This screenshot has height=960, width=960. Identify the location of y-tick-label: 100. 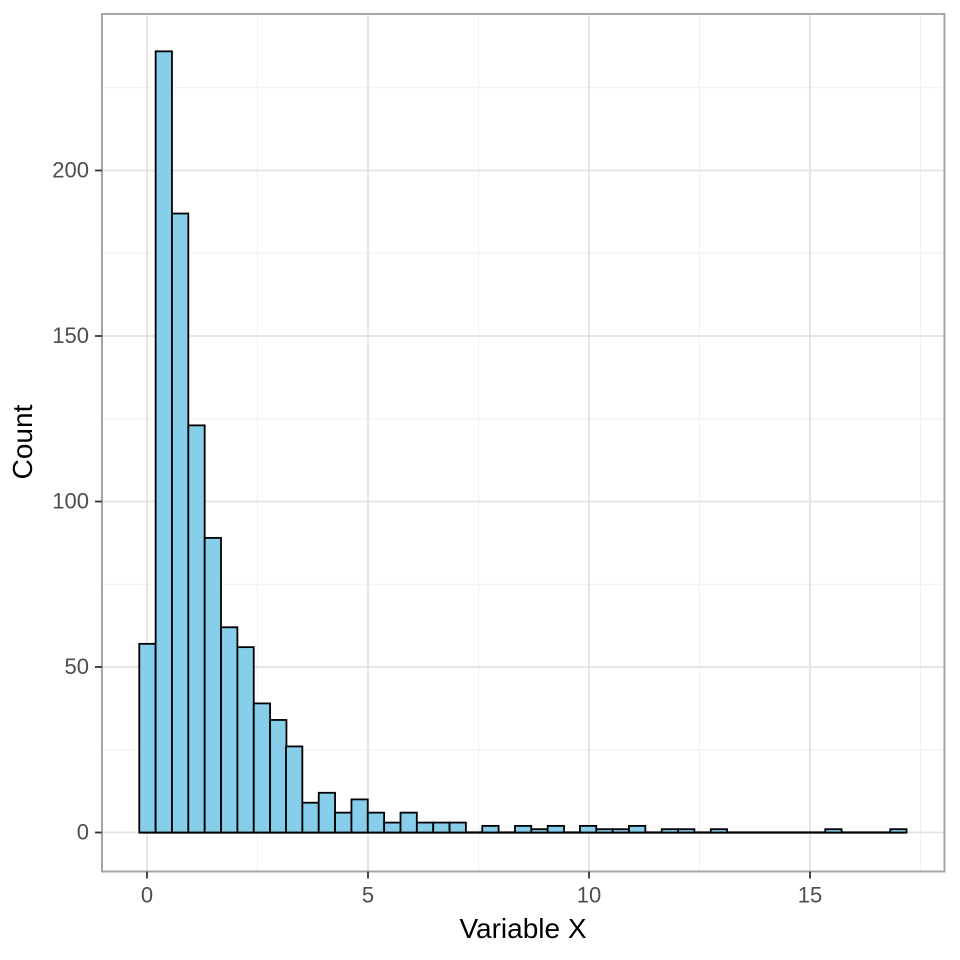
(70, 501).